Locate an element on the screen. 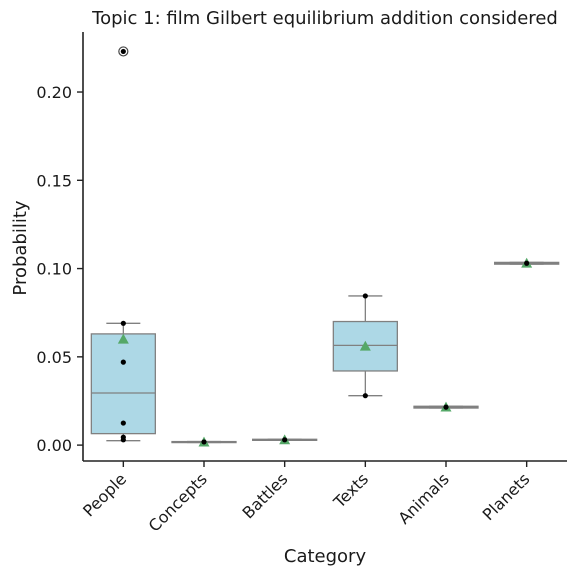 This screenshot has height=576, width=576. y-tick-label: 0.00 is located at coordinates (54, 445).